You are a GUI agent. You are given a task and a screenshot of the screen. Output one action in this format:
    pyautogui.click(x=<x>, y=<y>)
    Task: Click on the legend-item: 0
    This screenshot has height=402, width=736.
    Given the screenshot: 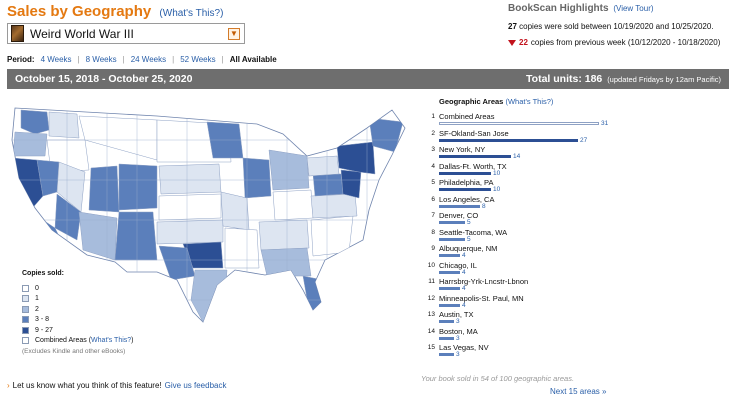 What is the action you would take?
    pyautogui.click(x=78, y=288)
    